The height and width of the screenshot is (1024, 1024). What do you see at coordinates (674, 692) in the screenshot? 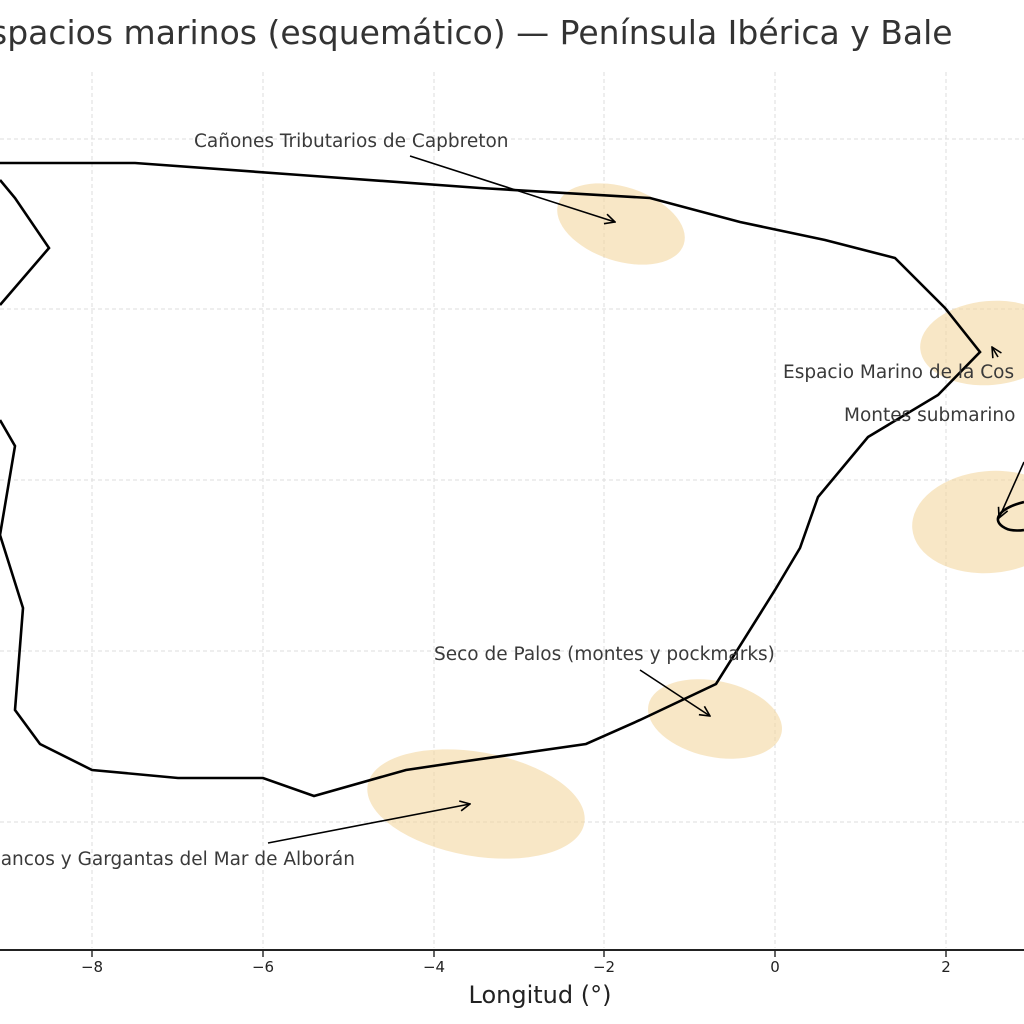
I see `arrow-seco-de-palos` at bounding box center [674, 692].